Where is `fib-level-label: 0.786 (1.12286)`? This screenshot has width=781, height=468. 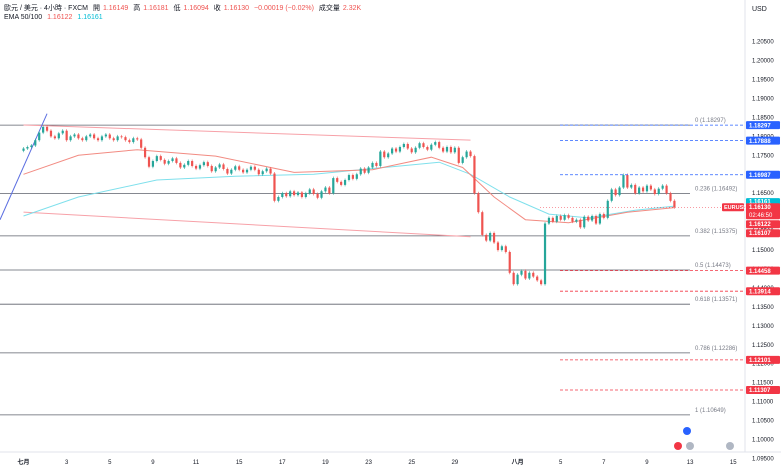 fib-level-label: 0.786 (1.12286) is located at coordinates (716, 349).